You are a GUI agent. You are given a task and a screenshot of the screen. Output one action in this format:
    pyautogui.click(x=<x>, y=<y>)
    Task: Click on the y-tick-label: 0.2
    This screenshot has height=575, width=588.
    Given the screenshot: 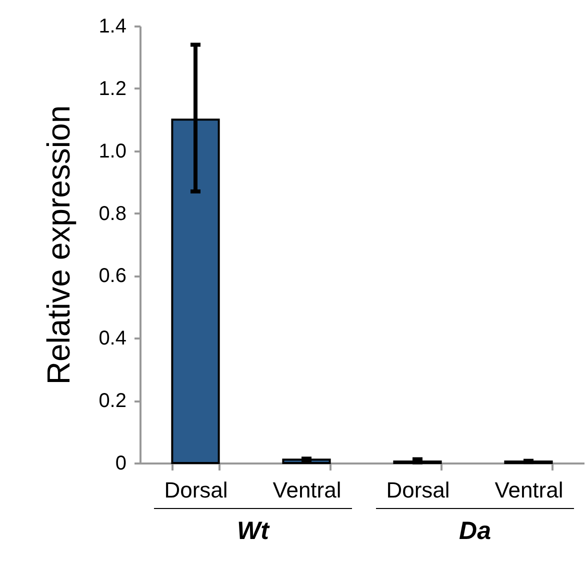 What is the action you would take?
    pyautogui.click(x=112, y=401)
    